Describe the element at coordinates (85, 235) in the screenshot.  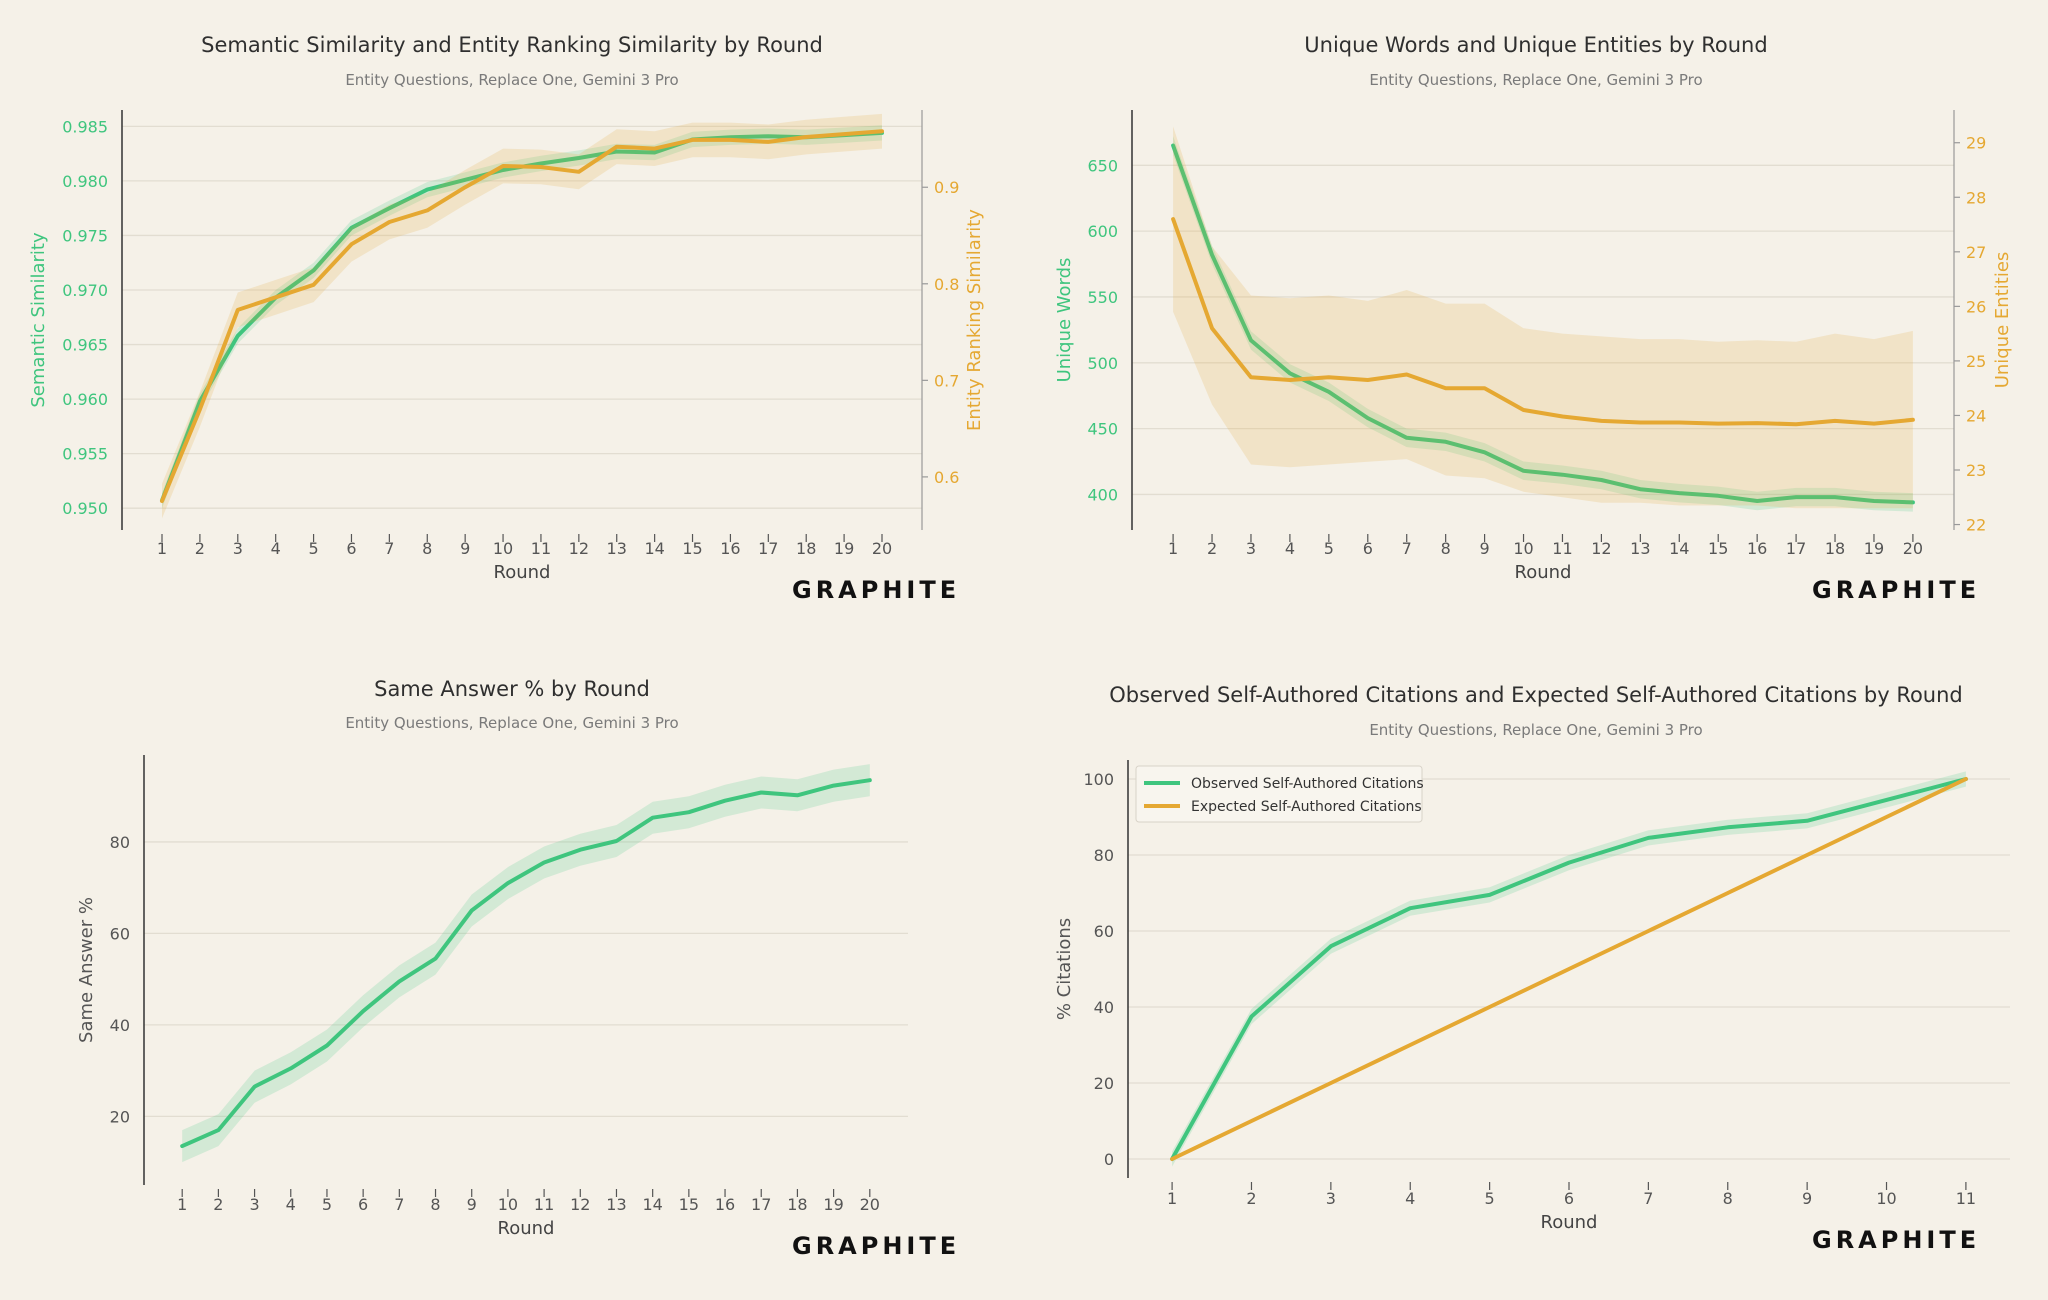
I see `y-tick-label: 0.975` at that location.